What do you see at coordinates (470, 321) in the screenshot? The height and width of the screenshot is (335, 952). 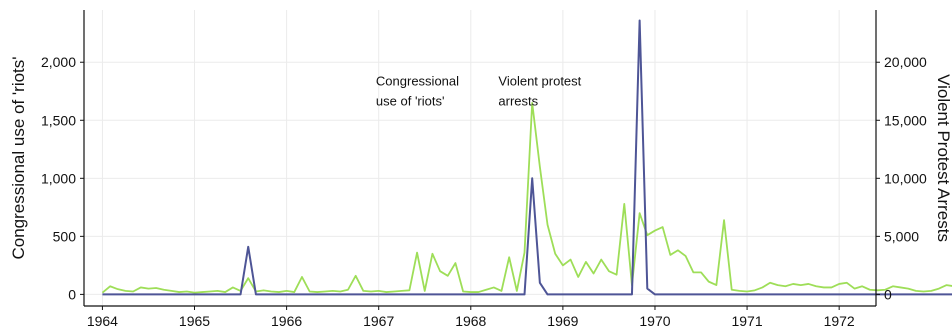 I see `x-tick-label: 1968` at bounding box center [470, 321].